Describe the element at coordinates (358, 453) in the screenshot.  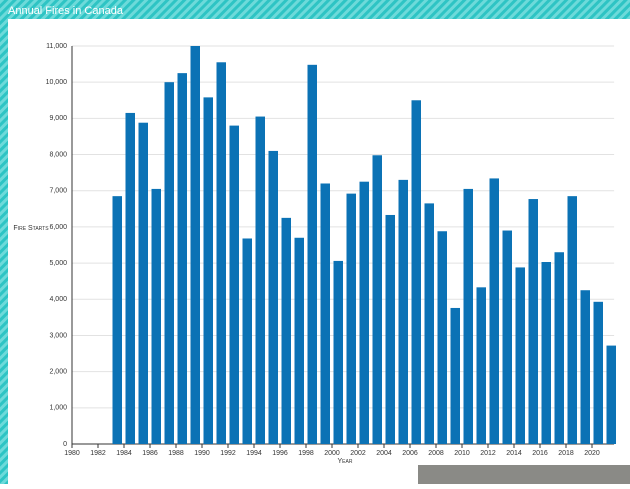
I see `x-tick-label: 2002` at that location.